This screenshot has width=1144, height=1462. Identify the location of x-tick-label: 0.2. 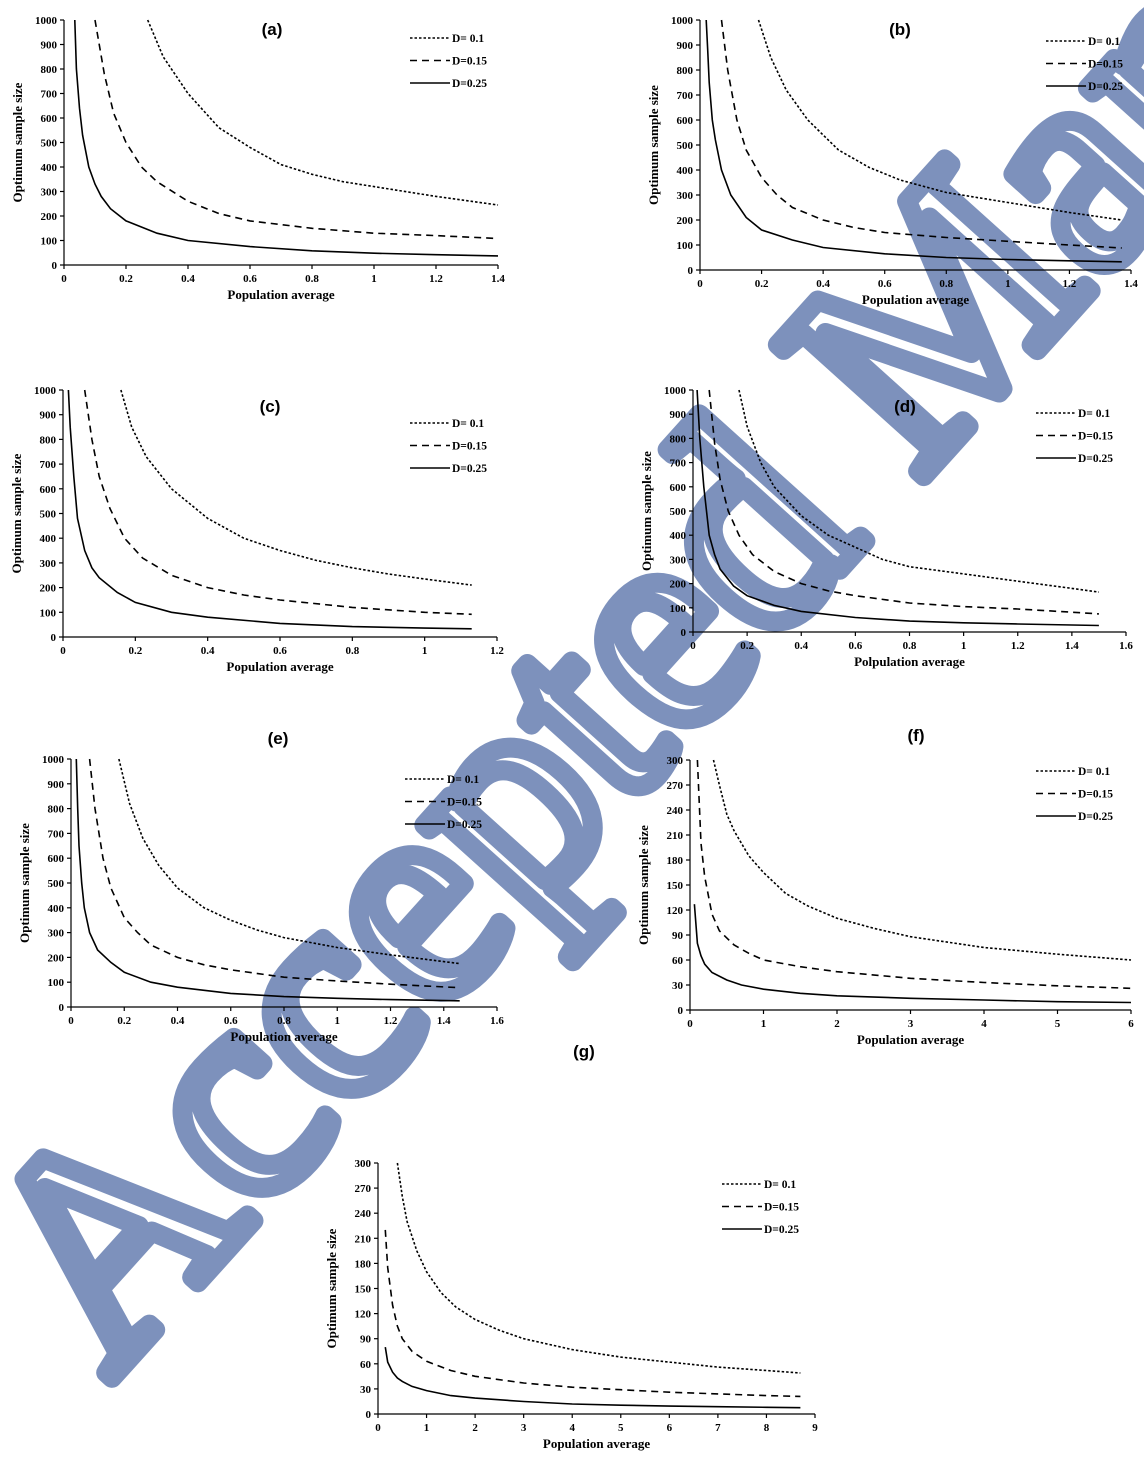
(762, 284).